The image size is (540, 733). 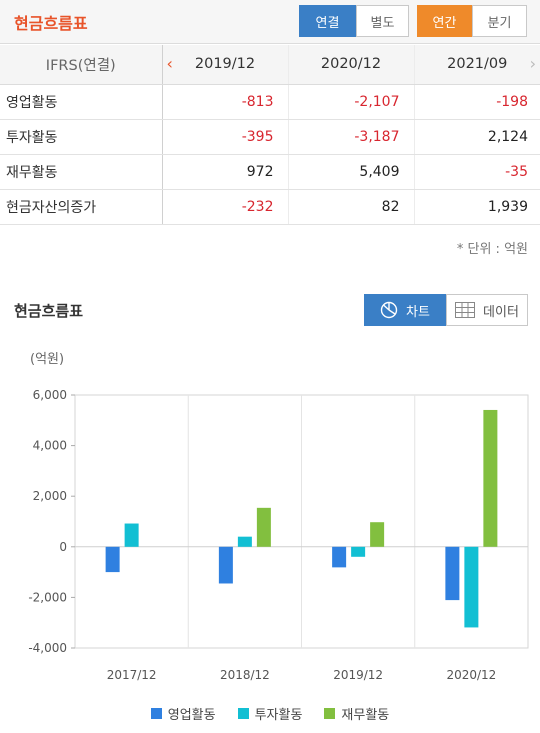 I want to click on chart-toggle-button: 차트, so click(x=405, y=310).